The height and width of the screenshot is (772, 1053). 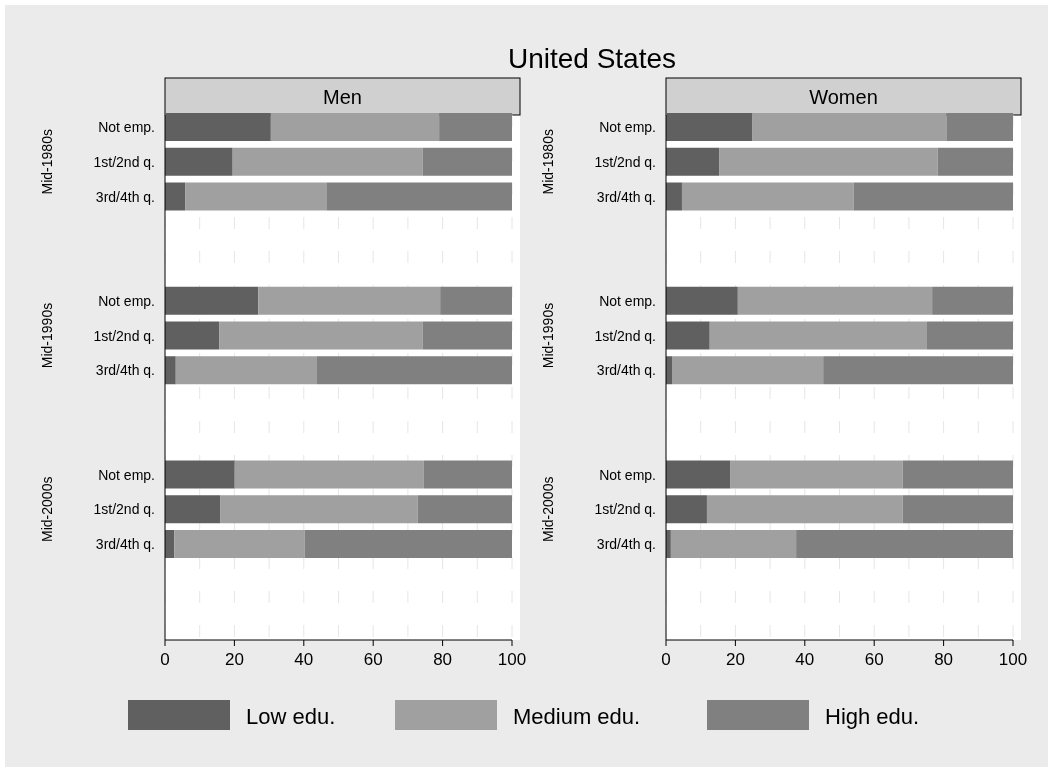 What do you see at coordinates (342, 97) in the screenshot?
I see `chart-subtitle: Men` at bounding box center [342, 97].